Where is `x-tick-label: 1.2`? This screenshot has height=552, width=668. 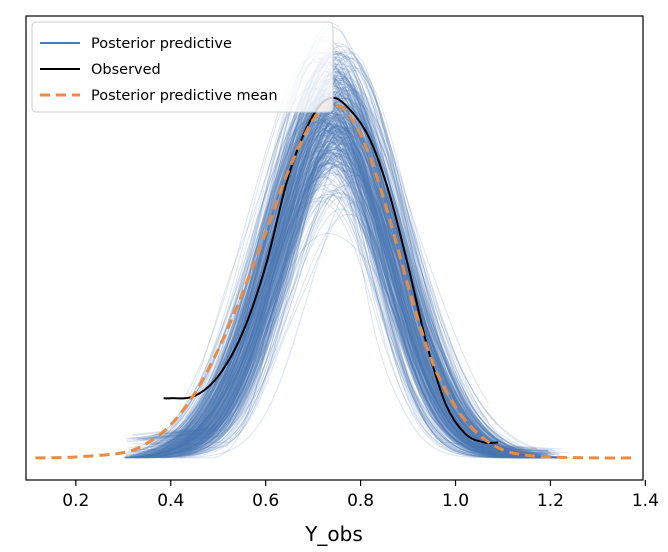 x-tick-label: 1.2 is located at coordinates (550, 501).